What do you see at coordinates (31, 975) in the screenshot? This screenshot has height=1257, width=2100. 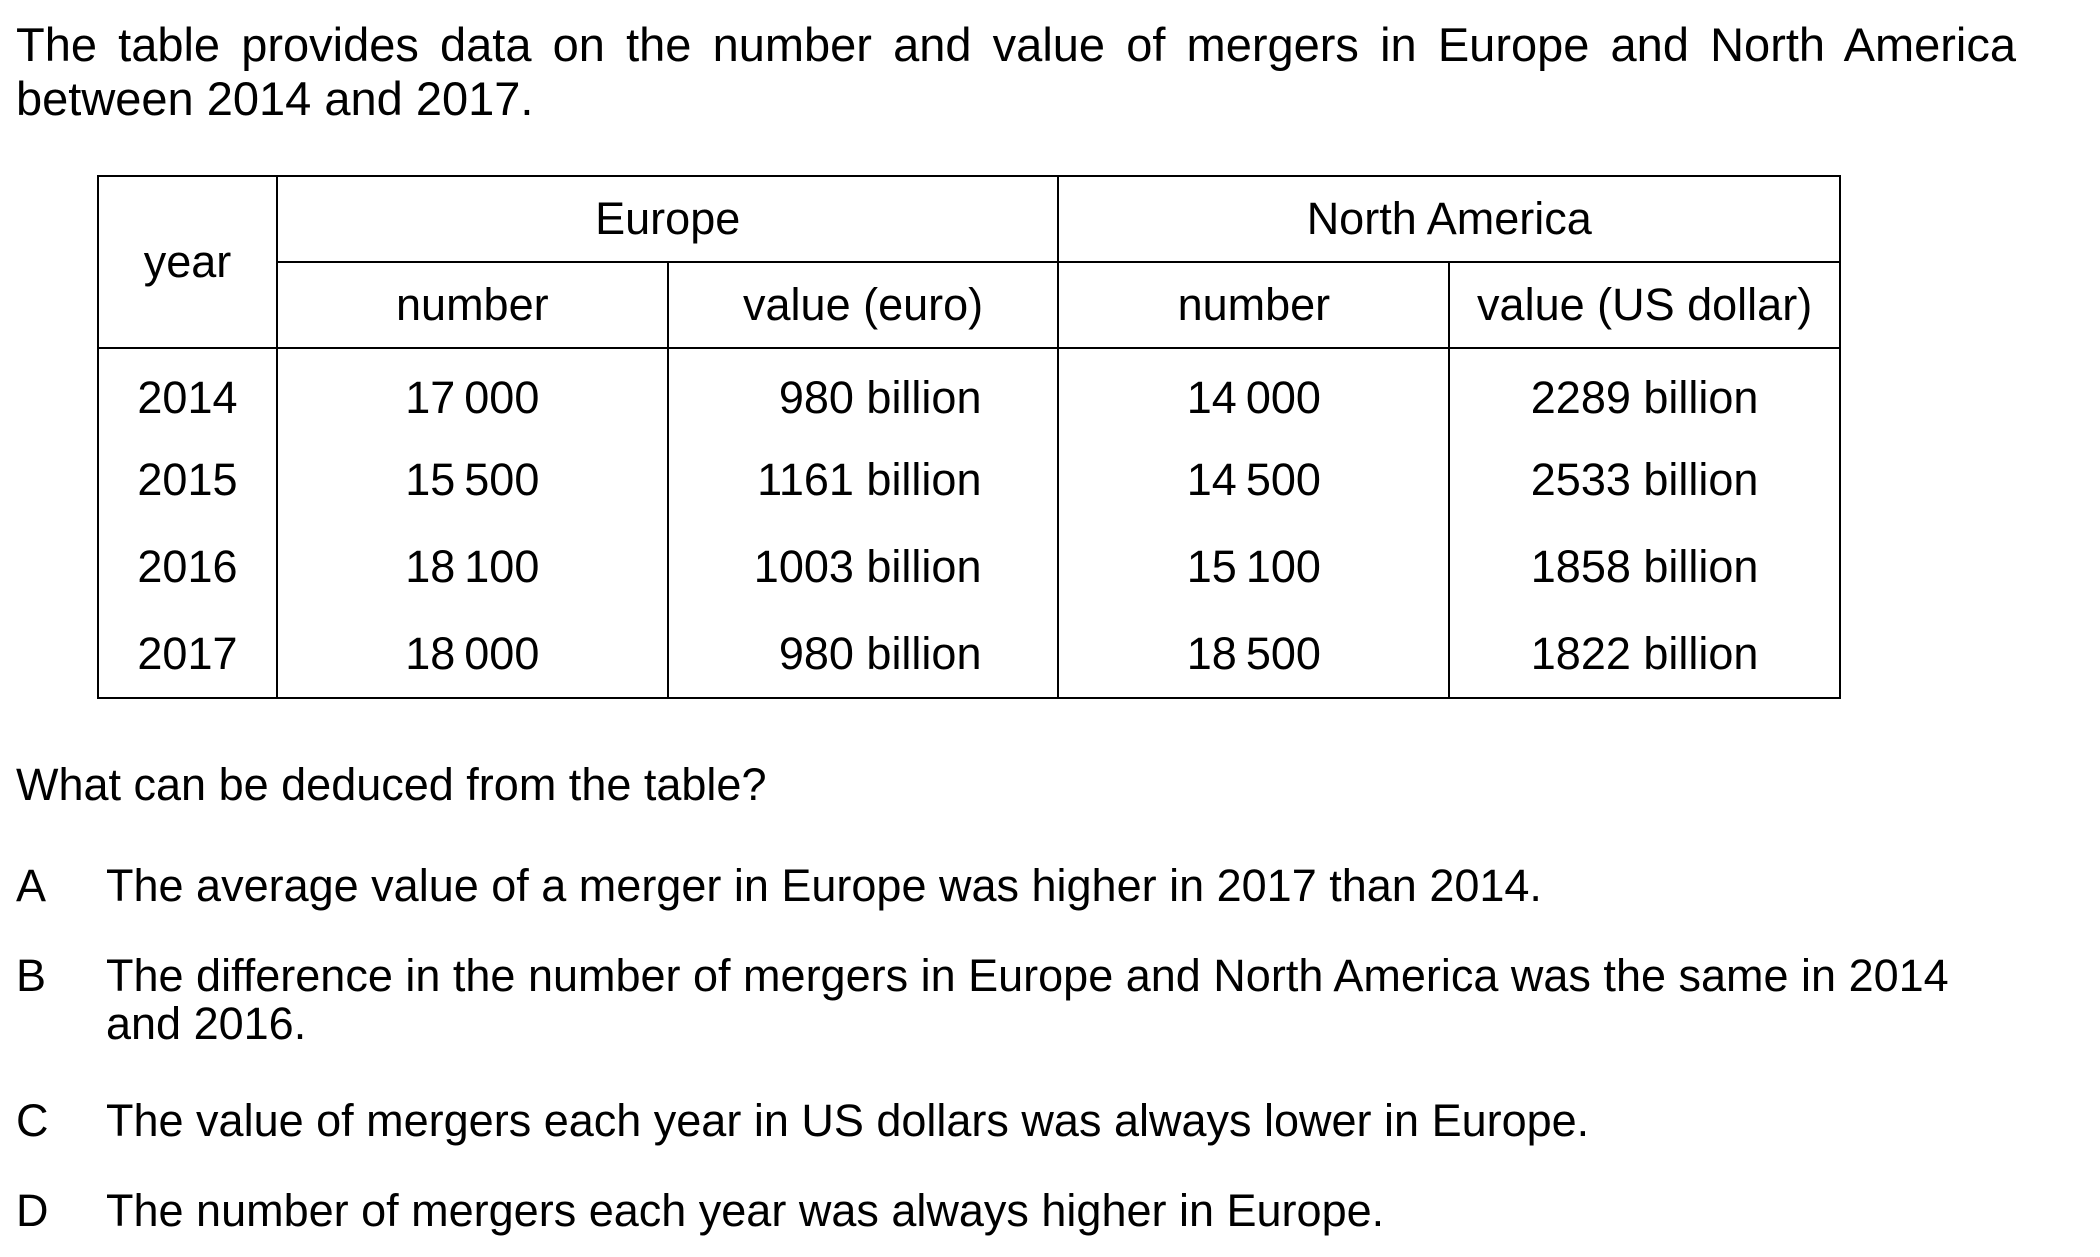 I see `option-letter: B` at bounding box center [31, 975].